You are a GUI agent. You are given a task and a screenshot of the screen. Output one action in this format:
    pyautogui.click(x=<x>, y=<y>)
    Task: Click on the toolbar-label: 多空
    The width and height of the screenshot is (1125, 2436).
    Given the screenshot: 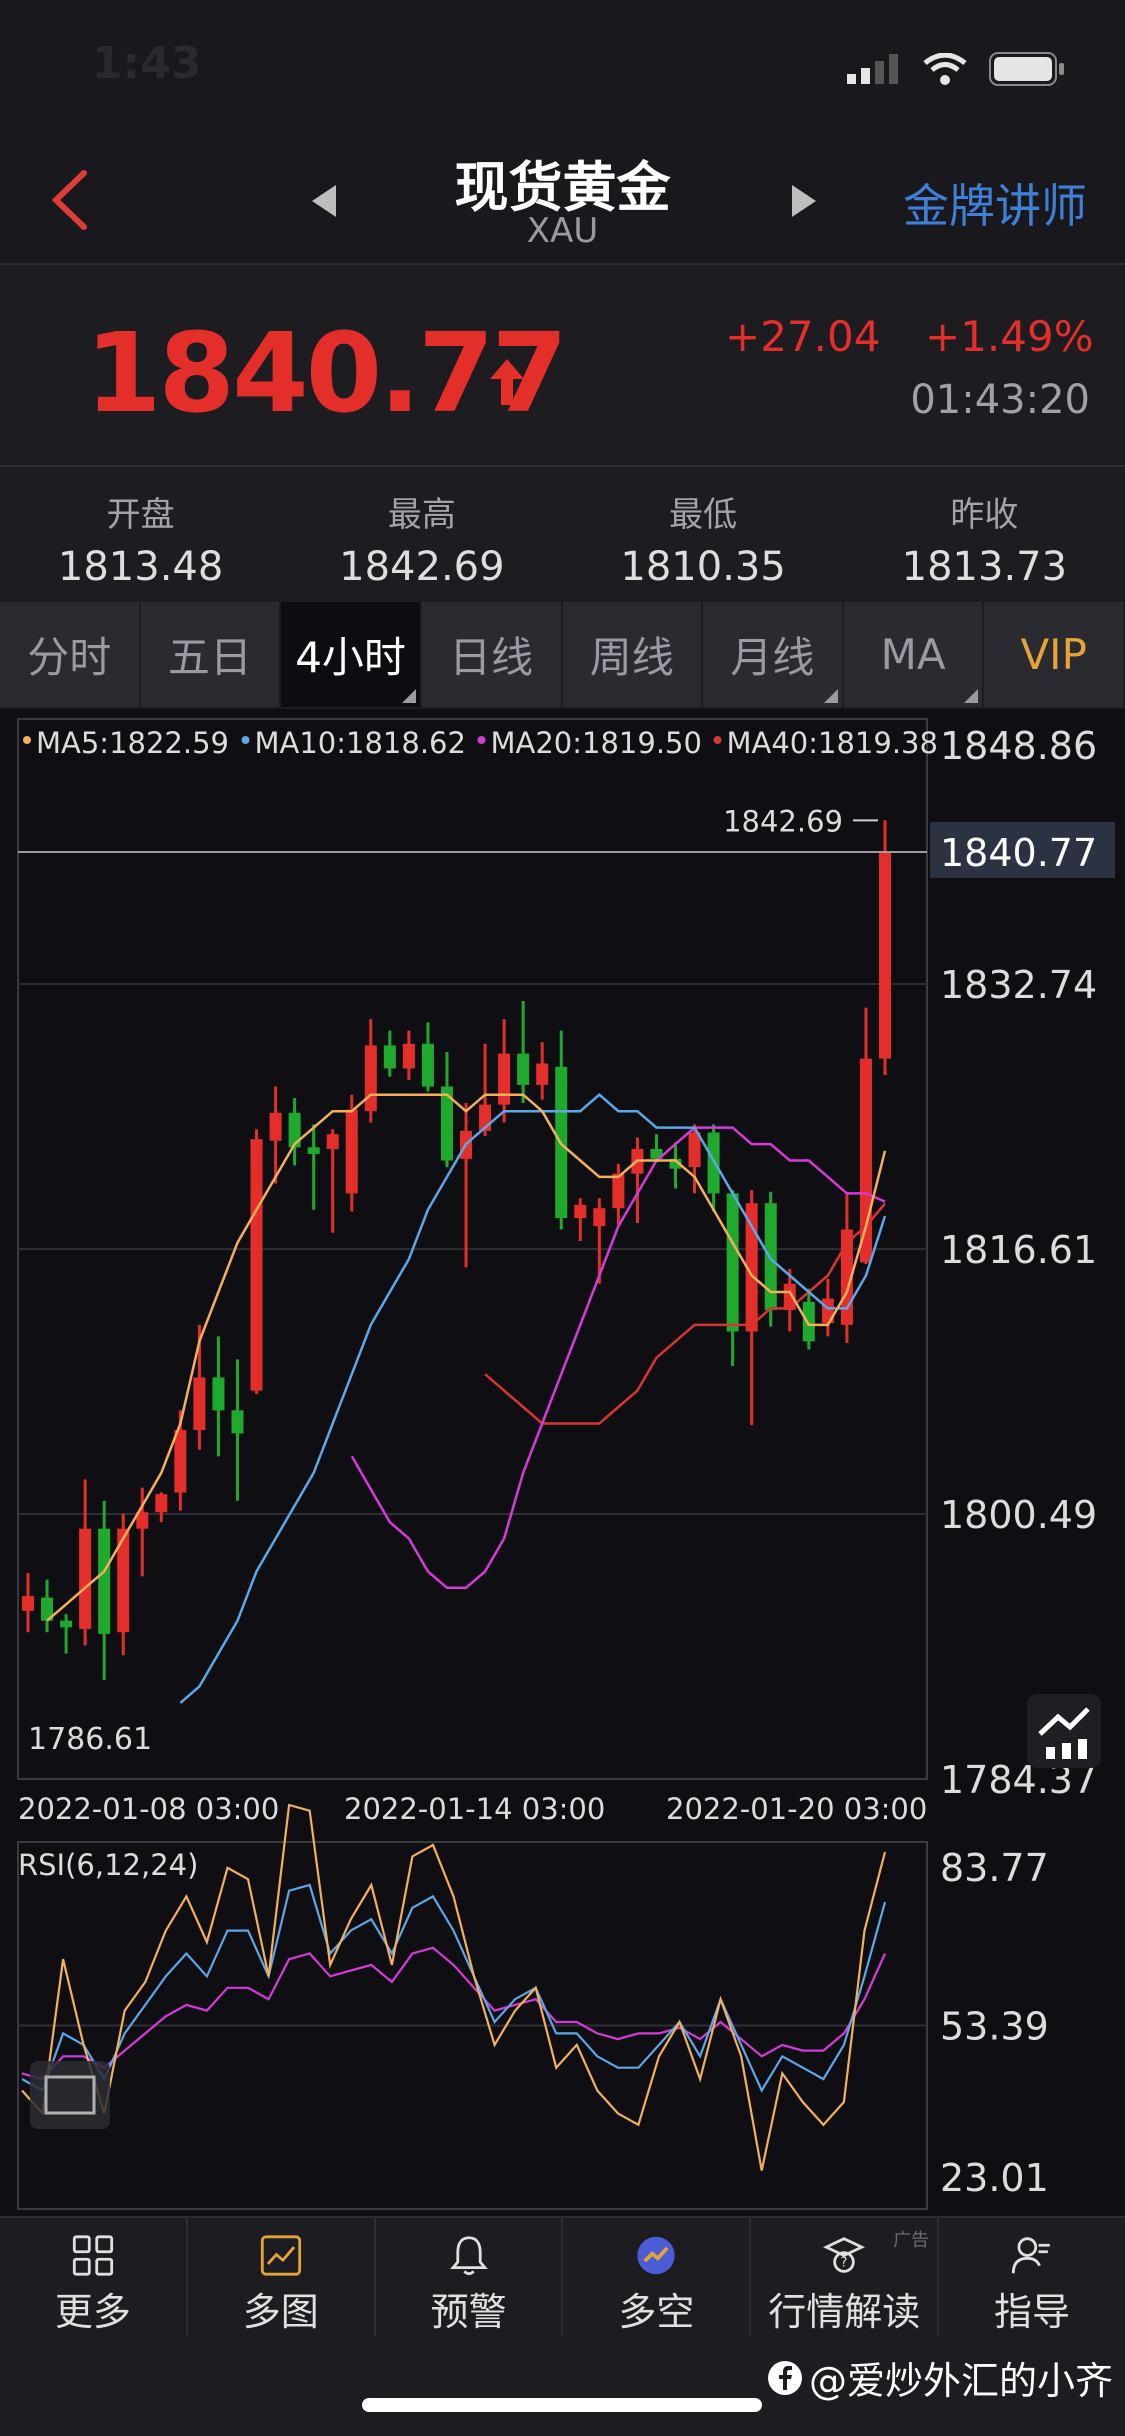 What is the action you would take?
    pyautogui.click(x=656, y=2312)
    